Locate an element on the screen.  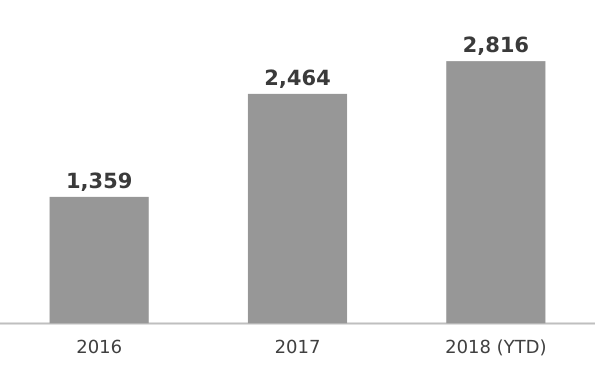
x-tick-label: 2016 is located at coordinates (99, 347).